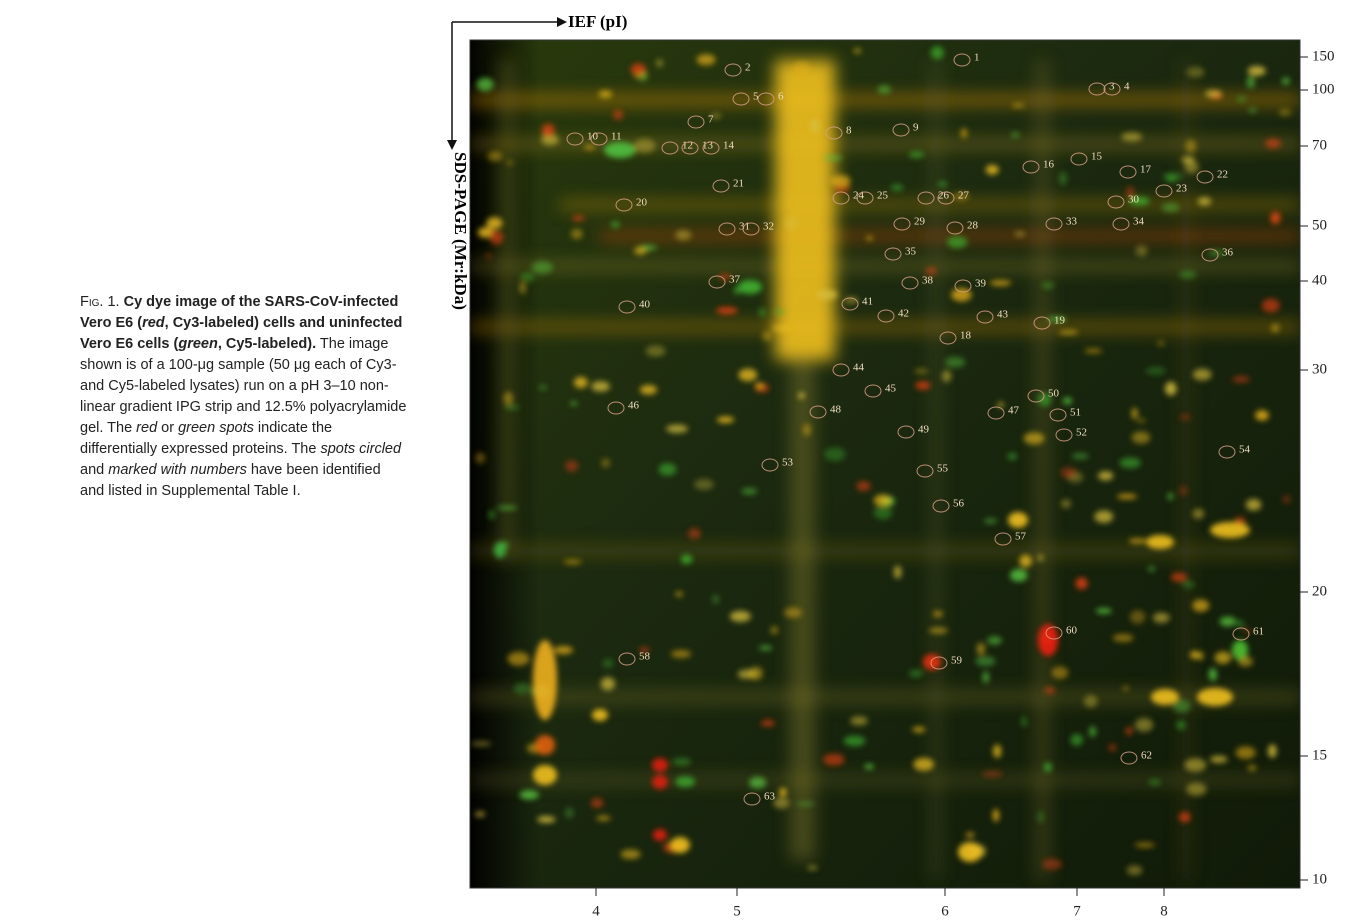 The width and height of the screenshot is (1354, 920). What do you see at coordinates (737, 911) in the screenshot?
I see `x-tick-label: 5` at bounding box center [737, 911].